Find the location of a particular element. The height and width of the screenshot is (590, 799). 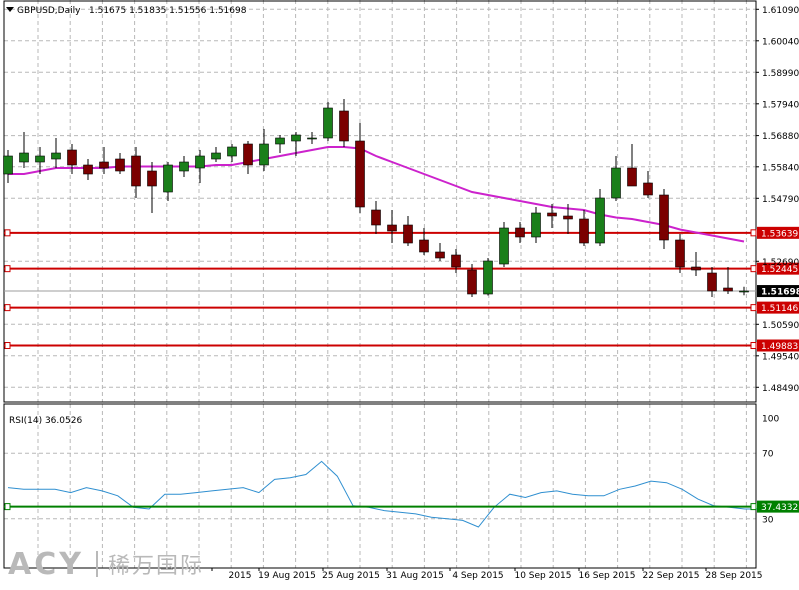

collapse-arrow-icon is located at coordinates (10, 9).